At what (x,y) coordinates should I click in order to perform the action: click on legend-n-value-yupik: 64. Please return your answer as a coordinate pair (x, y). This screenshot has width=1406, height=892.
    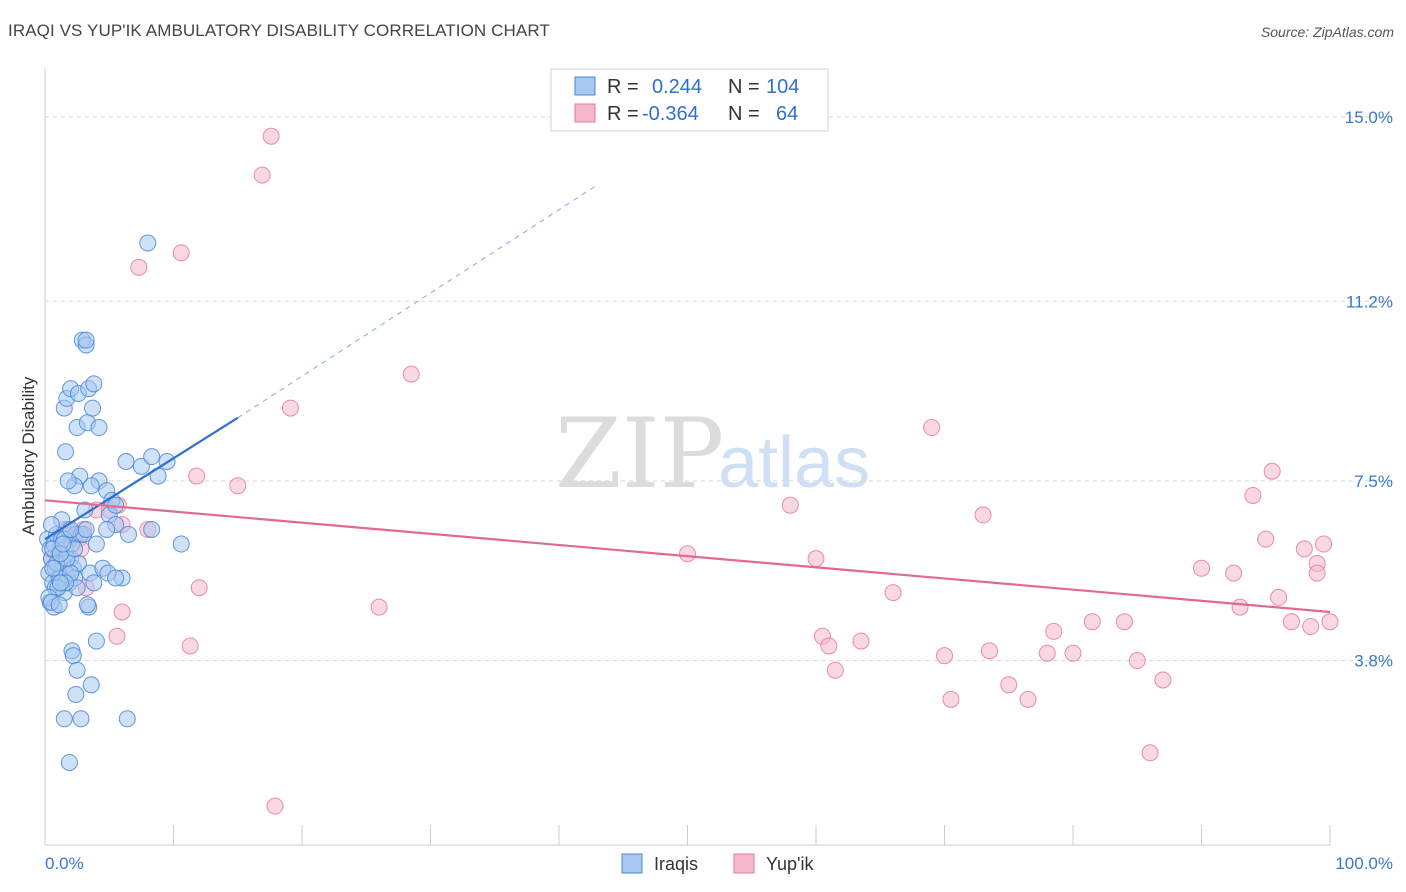
    Looking at the image, I should click on (787, 114).